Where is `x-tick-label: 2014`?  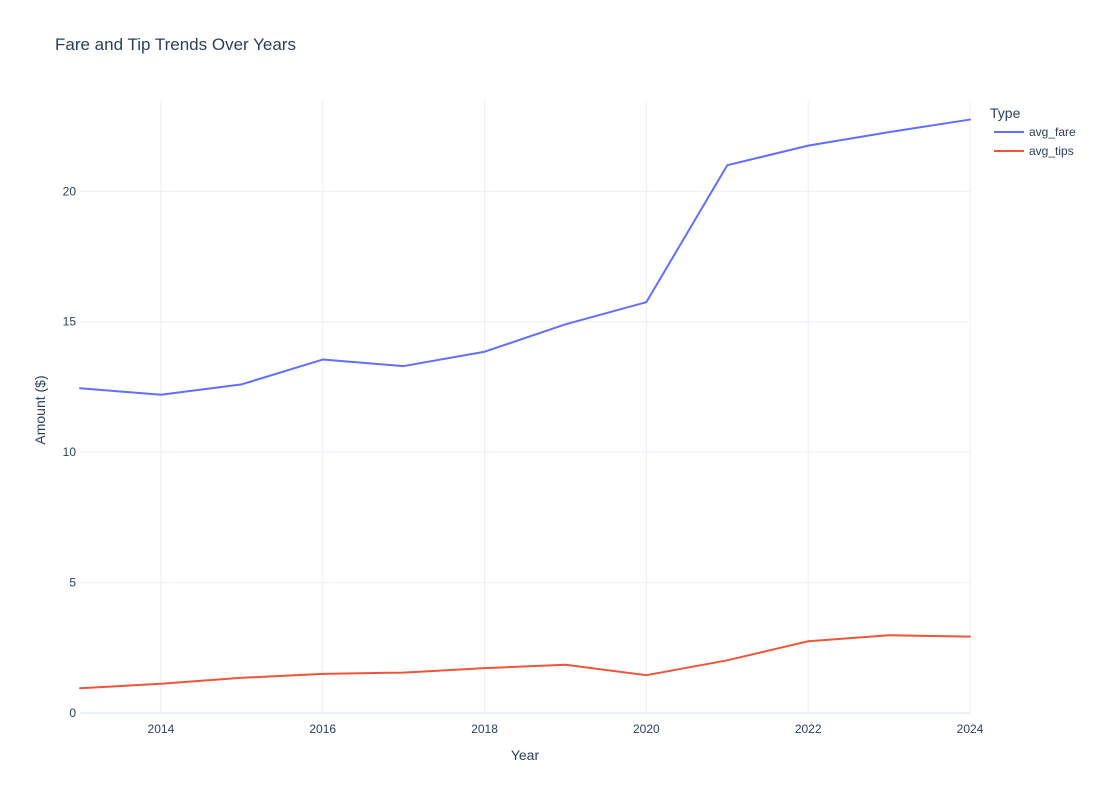 x-tick-label: 2014 is located at coordinates (161, 729).